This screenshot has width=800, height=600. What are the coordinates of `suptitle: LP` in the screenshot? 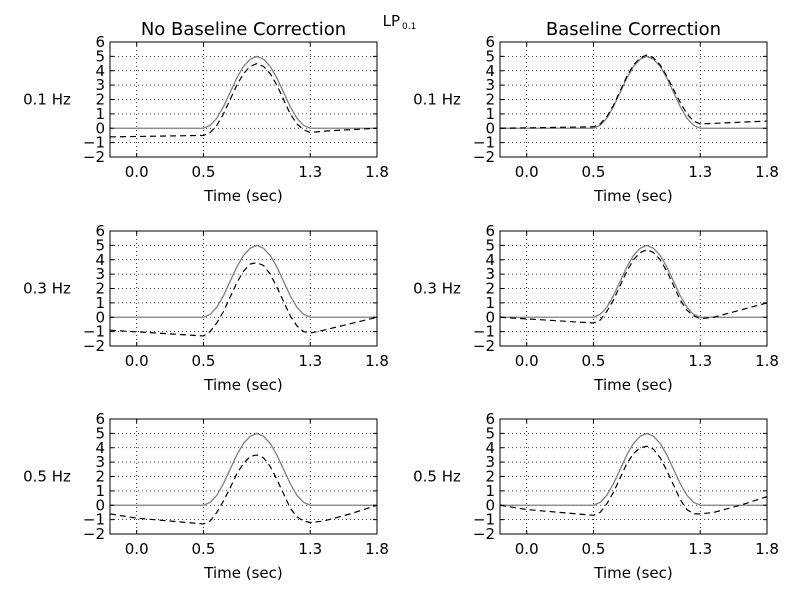 It's located at (391, 21).